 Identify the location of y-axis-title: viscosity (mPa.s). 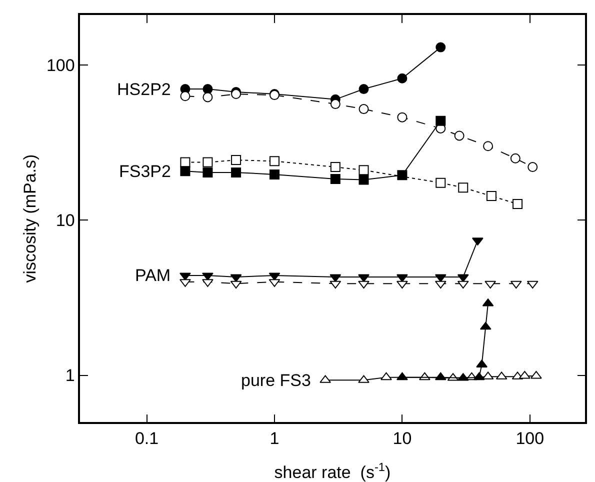
(30, 218).